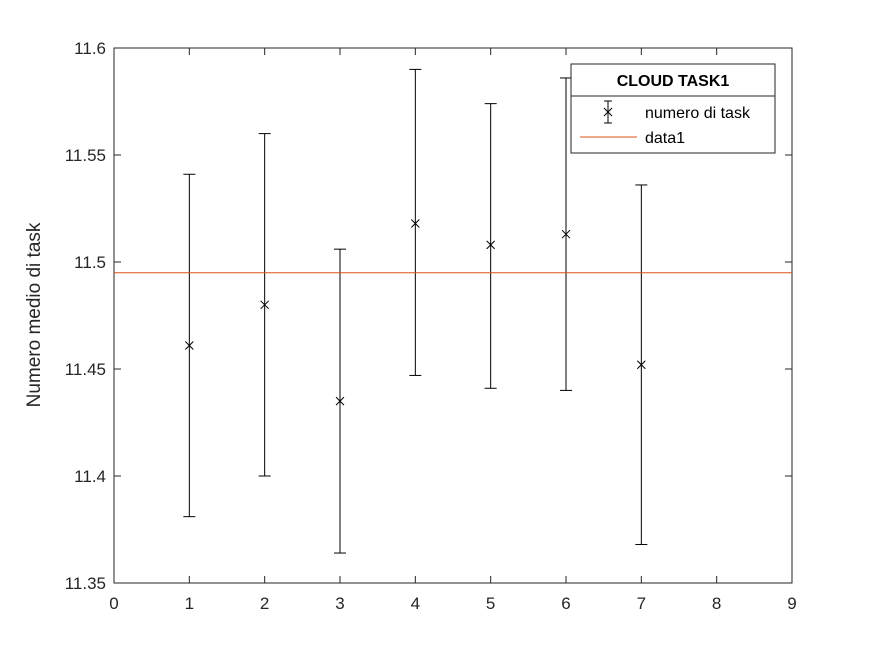  I want to click on x-tick-label: 3, so click(339, 603).